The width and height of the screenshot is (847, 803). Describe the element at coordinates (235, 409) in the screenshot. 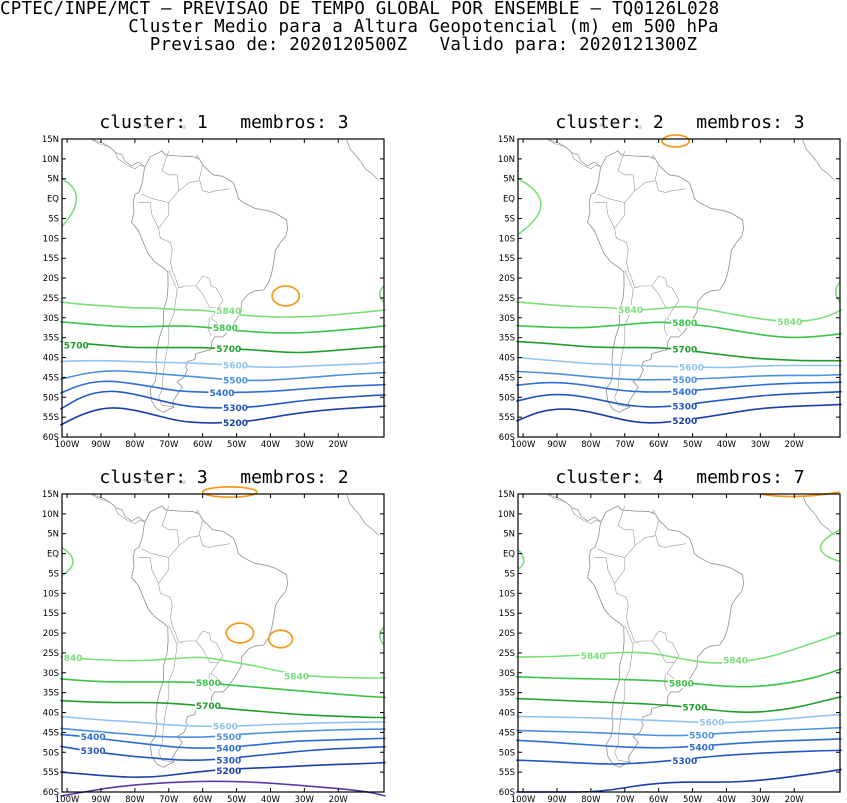

I see `contour-label: 5300` at that location.